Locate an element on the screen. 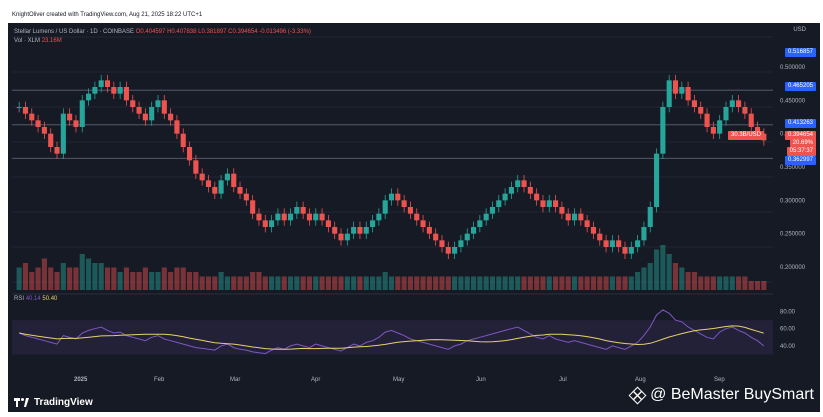 This screenshot has width=823, height=417. price-box-upper-line: 0.465205 is located at coordinates (800, 86).